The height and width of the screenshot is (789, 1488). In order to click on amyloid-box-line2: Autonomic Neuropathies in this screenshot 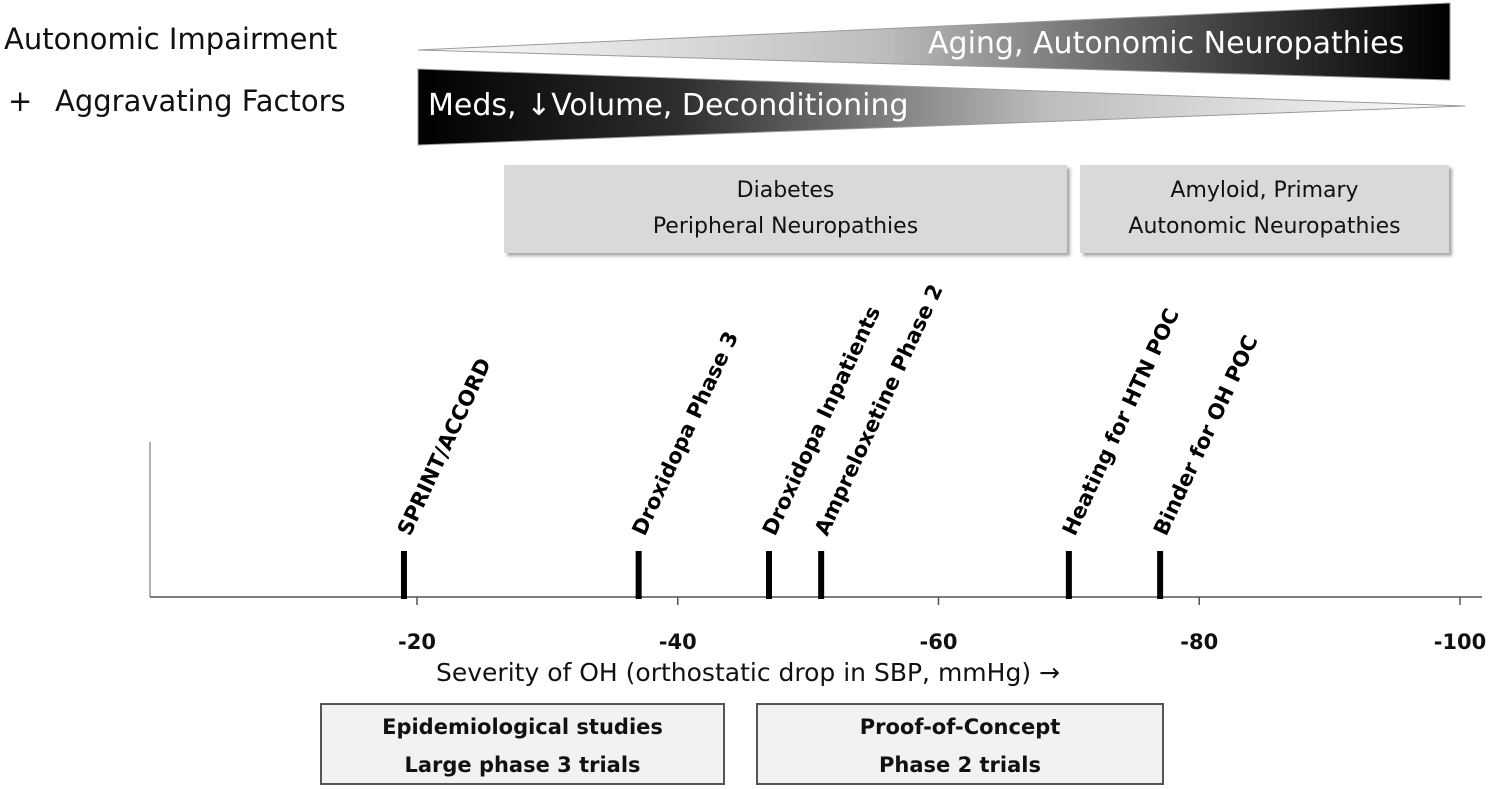, I will do `click(1264, 226)`.